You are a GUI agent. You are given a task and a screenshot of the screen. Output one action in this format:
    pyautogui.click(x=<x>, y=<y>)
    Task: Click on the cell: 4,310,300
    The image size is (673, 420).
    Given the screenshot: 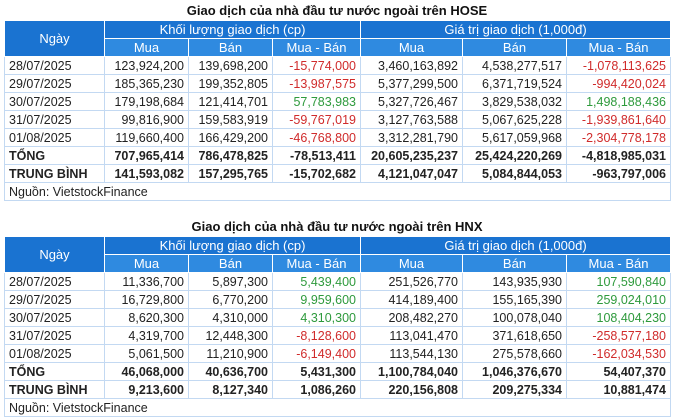 What is the action you would take?
    pyautogui.click(x=316, y=317)
    